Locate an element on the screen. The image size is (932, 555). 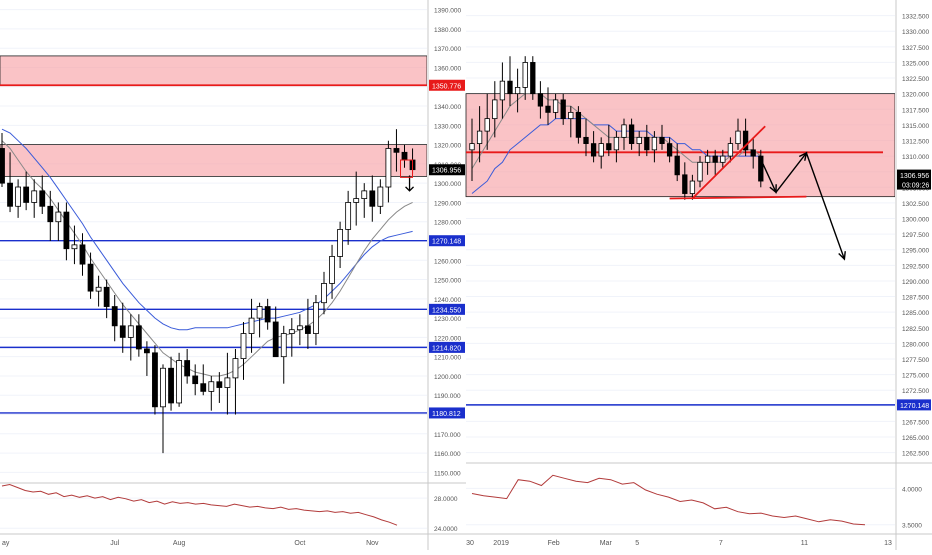
indicator-panel-1: 24.0000 28.0000 is located at coordinates (233, 507).